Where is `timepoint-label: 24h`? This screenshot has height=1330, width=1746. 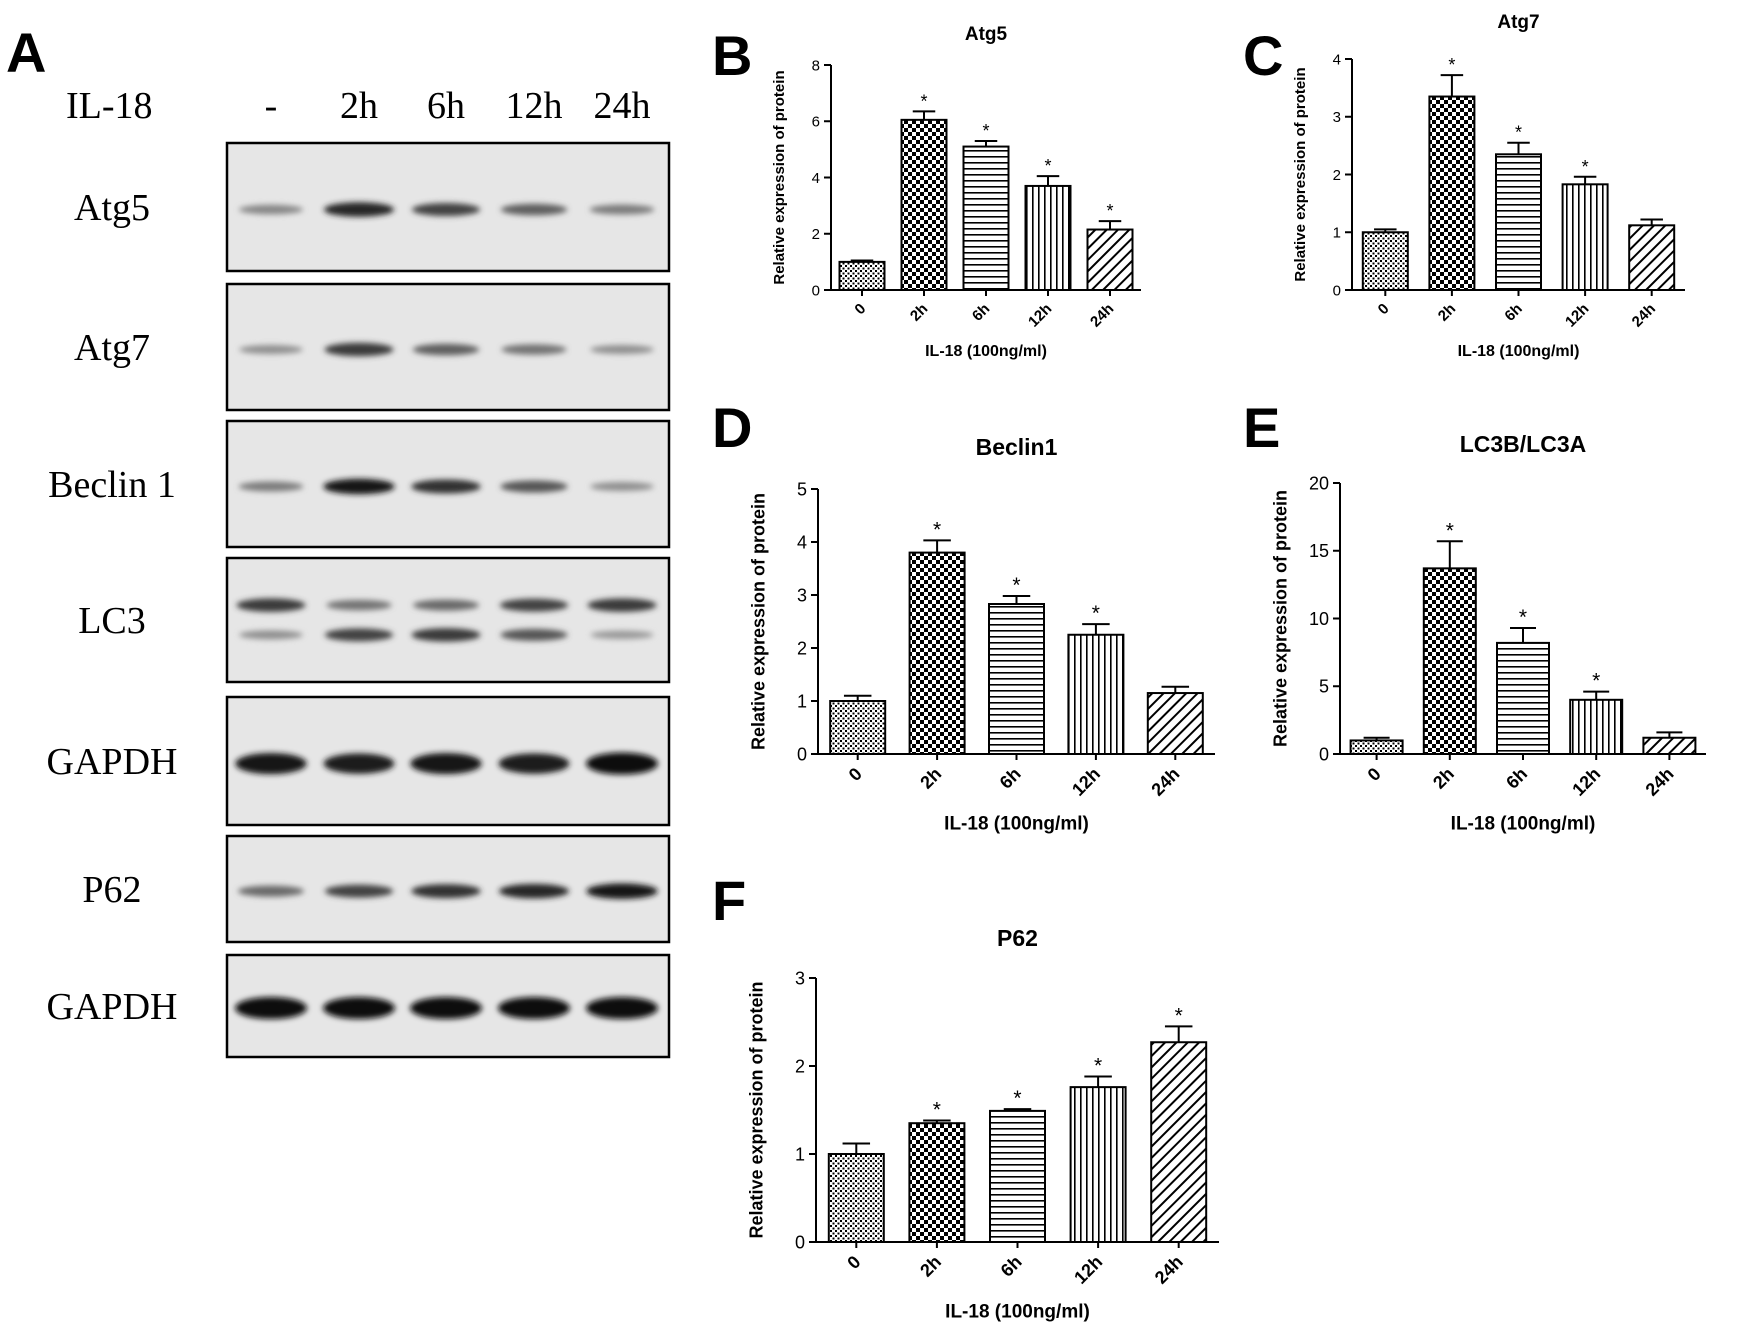
timepoint-label: 24h is located at coordinates (622, 106).